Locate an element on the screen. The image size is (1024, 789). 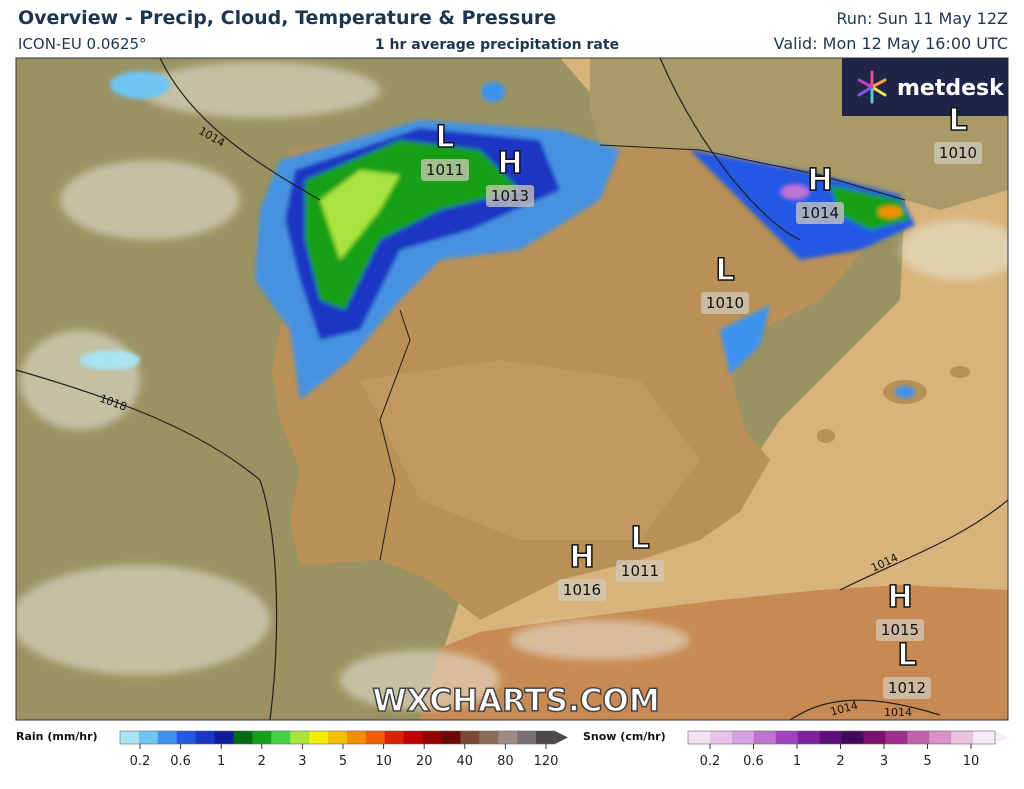
snow-arrow is located at coordinates (1001, 737).